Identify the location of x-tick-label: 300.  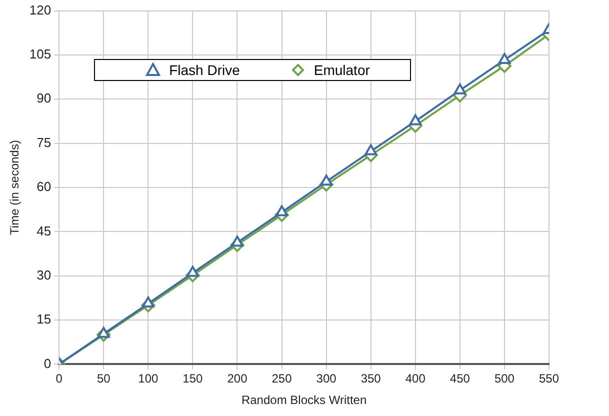
(326, 379).